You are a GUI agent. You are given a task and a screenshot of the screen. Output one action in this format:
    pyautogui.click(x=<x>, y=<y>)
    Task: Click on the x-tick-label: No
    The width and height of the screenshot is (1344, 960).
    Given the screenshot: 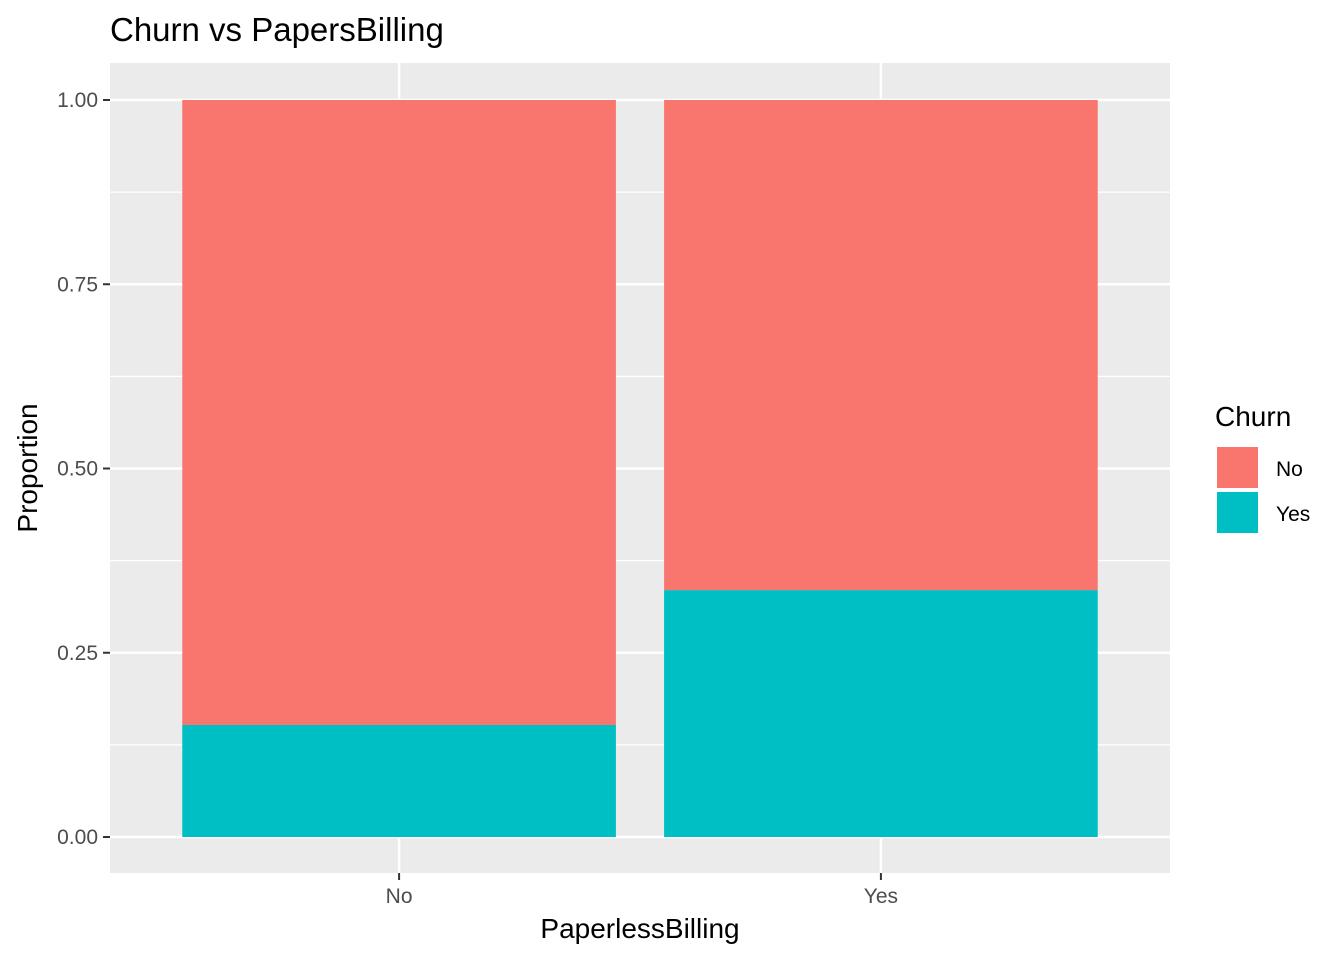 What is the action you would take?
    pyautogui.click(x=399, y=896)
    